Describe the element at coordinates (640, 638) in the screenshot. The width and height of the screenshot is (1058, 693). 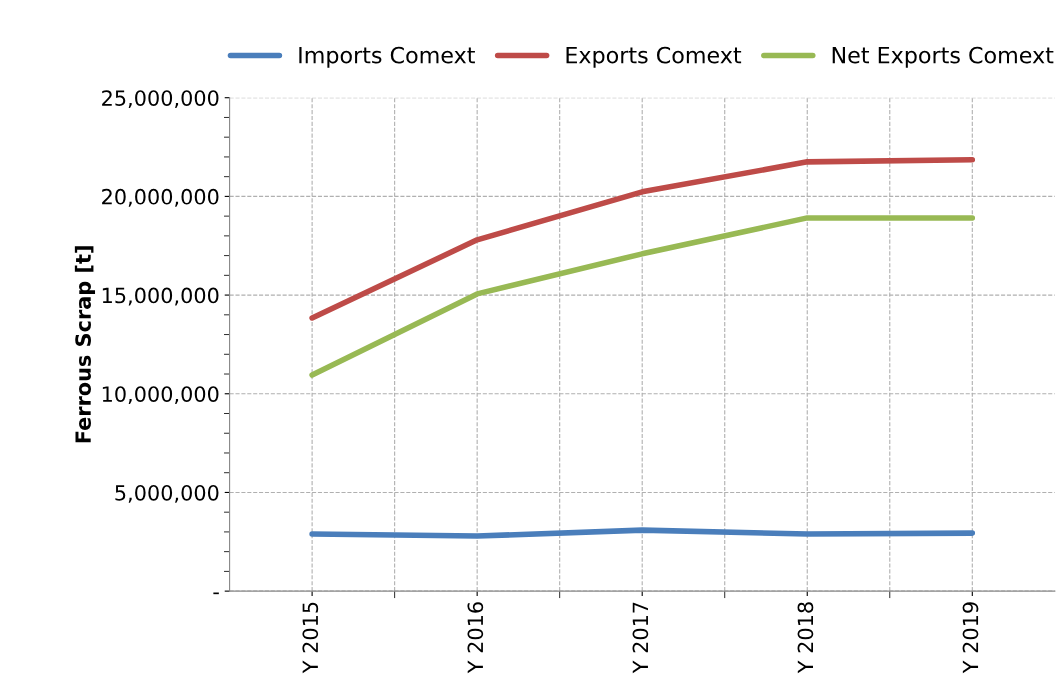
I see `x-tick-label: Y 2017` at that location.